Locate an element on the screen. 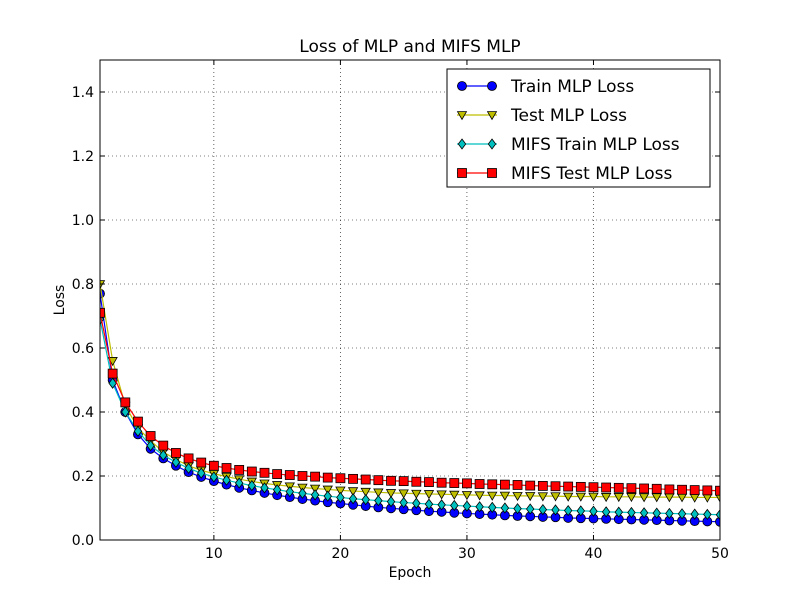 The width and height of the screenshot is (800, 600). y-tick-label: 1.4 is located at coordinates (83, 93).